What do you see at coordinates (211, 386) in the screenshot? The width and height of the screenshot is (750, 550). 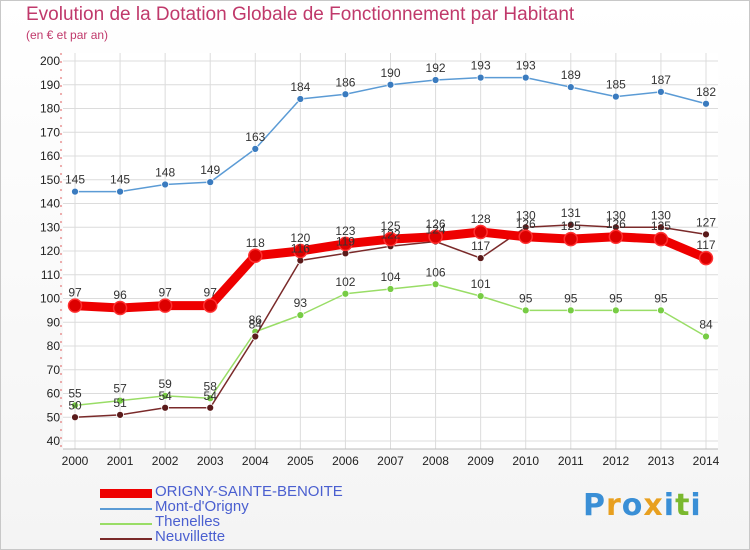 I see `data-label: 58` at bounding box center [211, 386].